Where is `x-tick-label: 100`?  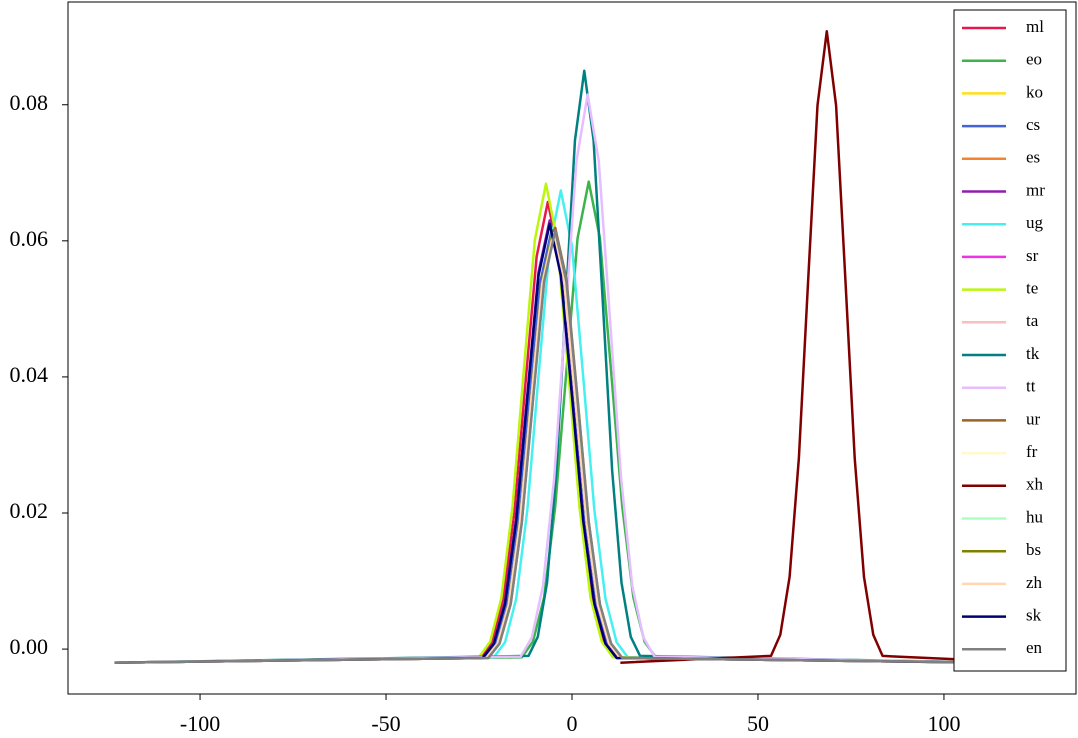 x-tick-label: 100 is located at coordinates (943, 723).